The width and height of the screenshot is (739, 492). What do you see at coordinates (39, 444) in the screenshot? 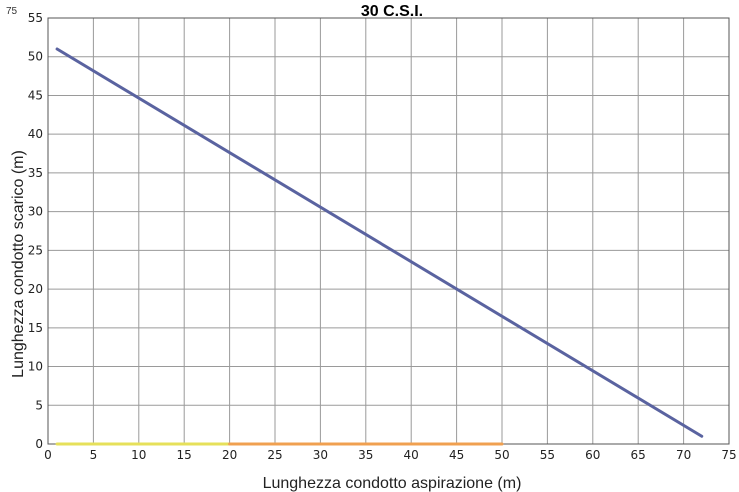
I see `y-tick-label: 0` at bounding box center [39, 444].